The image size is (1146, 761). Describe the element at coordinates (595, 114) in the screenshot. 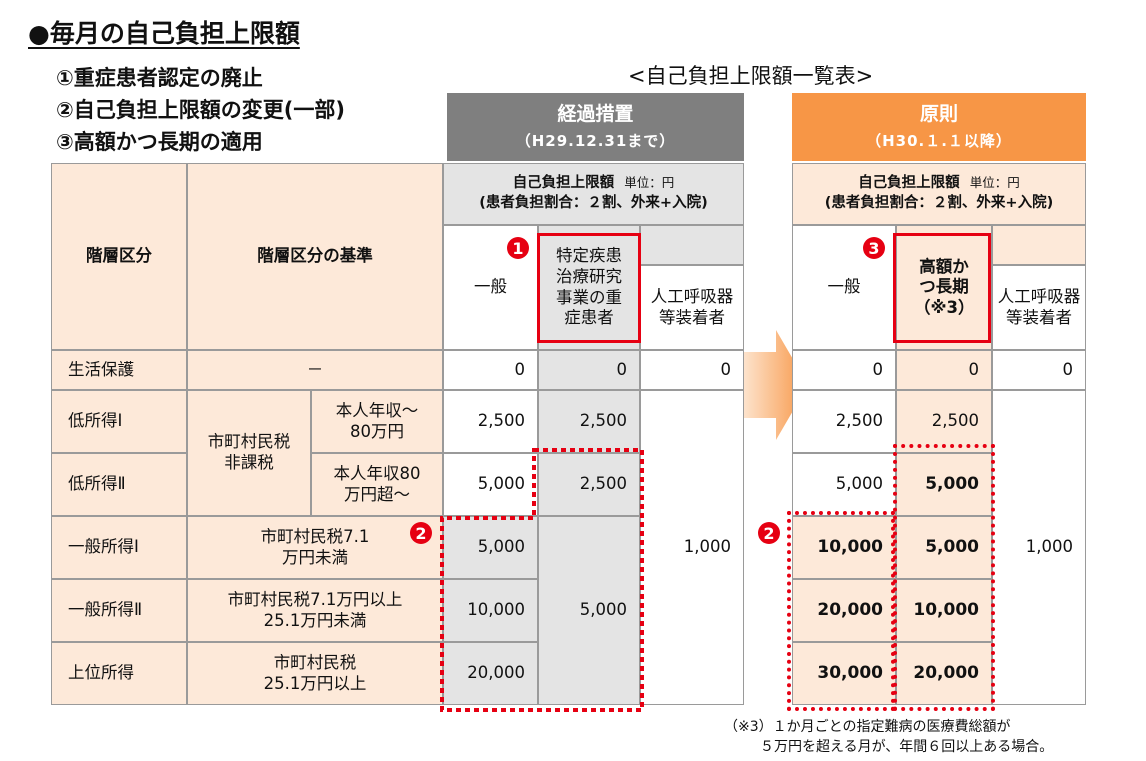

I see `transitional-title: 経過措置` at that location.